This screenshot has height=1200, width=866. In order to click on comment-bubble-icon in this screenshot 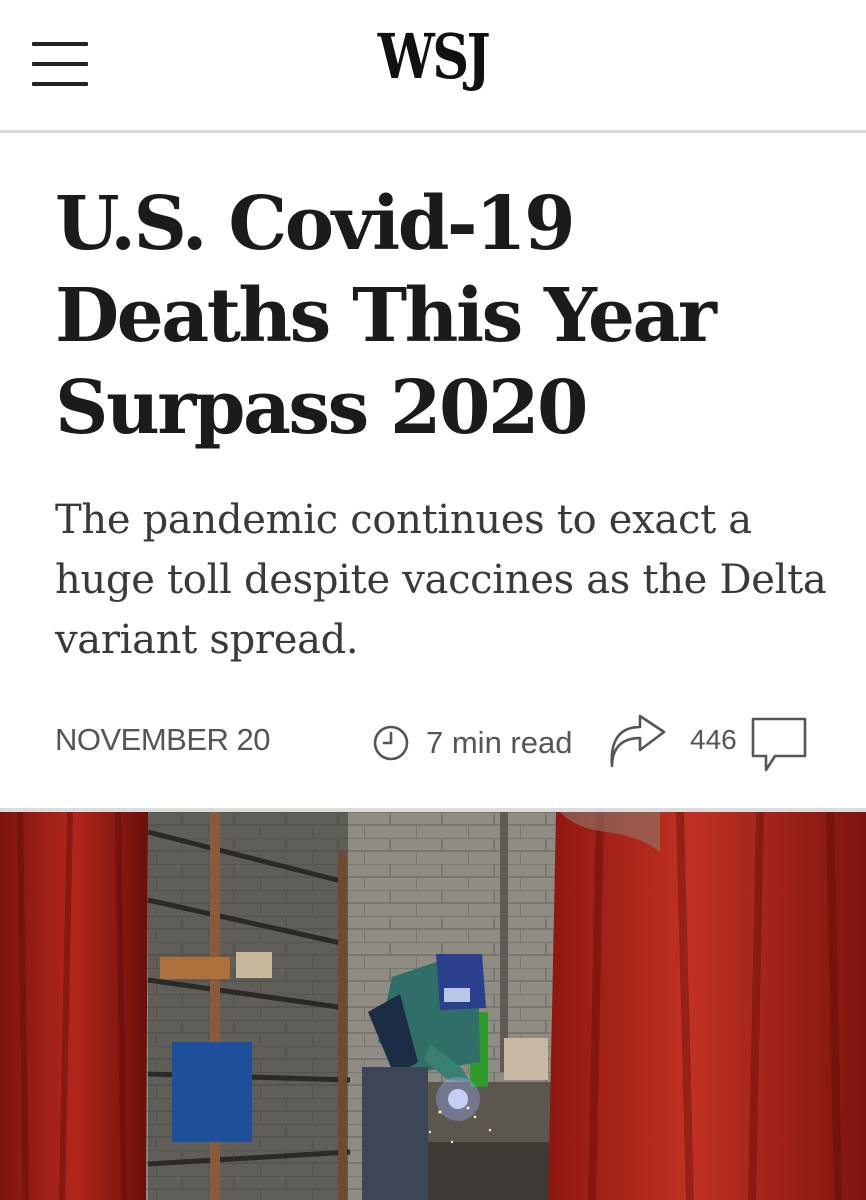, I will do `click(779, 744)`.